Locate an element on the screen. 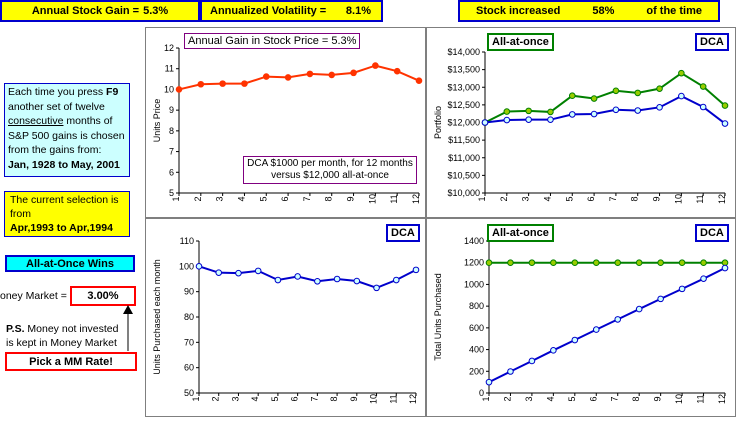 The image size is (738, 423). arrow-up-icon is located at coordinates (128, 328).